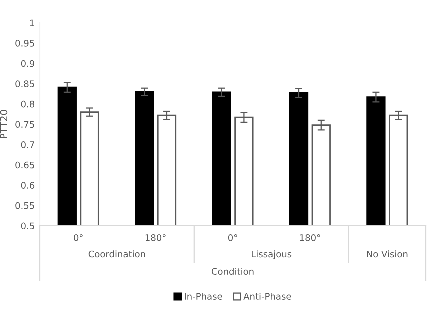 The height and width of the screenshot is (329, 438). I want to click on y-tick-label: 0.8, so click(28, 104).